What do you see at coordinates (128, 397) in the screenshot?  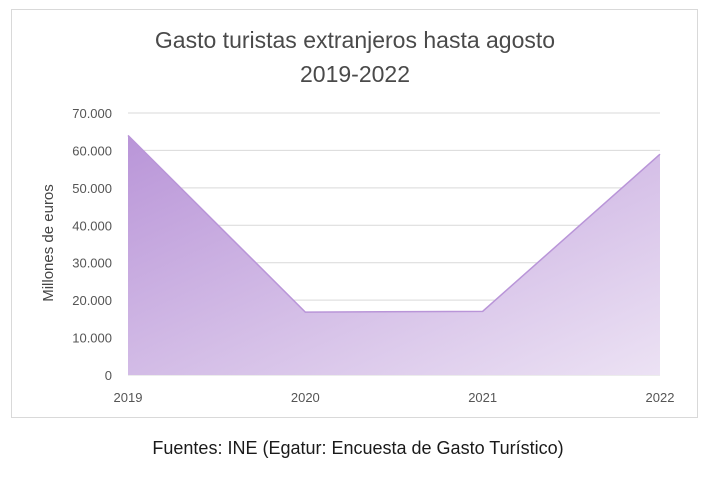 I see `x-tick-label: 2019` at bounding box center [128, 397].